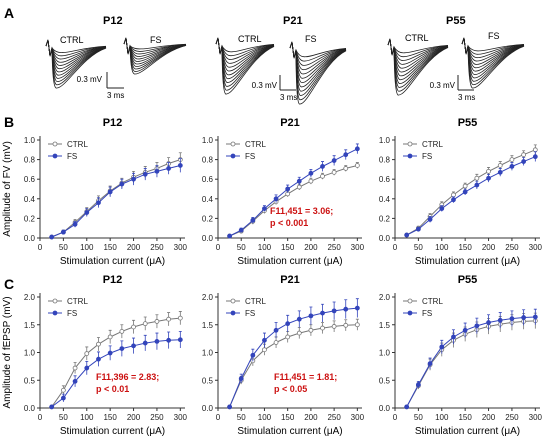  Describe the element at coordinates (385, 160) in the screenshot. I see `y-tick-label: 0.8` at that location.